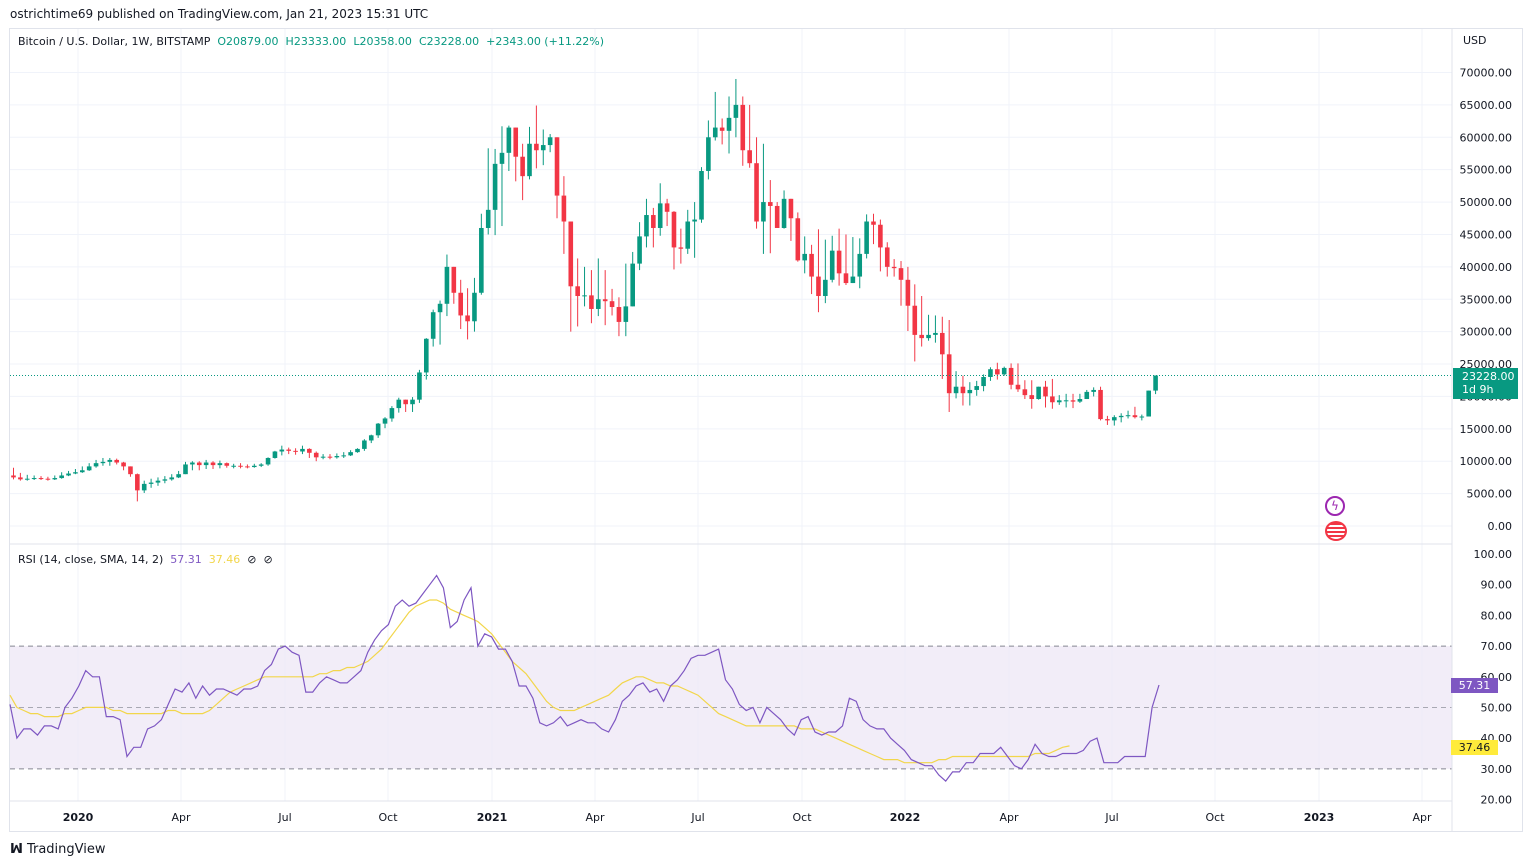 This screenshot has height=867, width=1533. Describe the element at coordinates (66, 849) in the screenshot. I see `tradingview-brand-text: TradingView` at that location.